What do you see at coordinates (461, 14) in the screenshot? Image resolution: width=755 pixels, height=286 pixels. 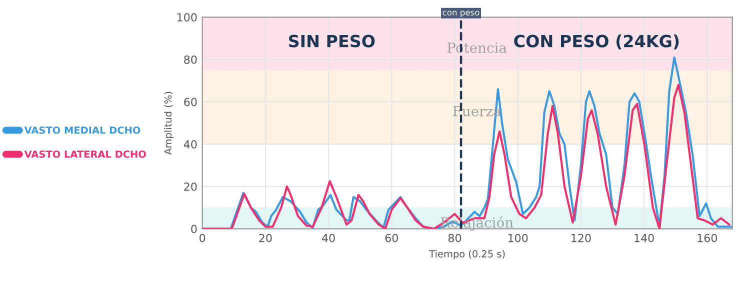 I see `ref-line-label: con peso` at bounding box center [461, 14].